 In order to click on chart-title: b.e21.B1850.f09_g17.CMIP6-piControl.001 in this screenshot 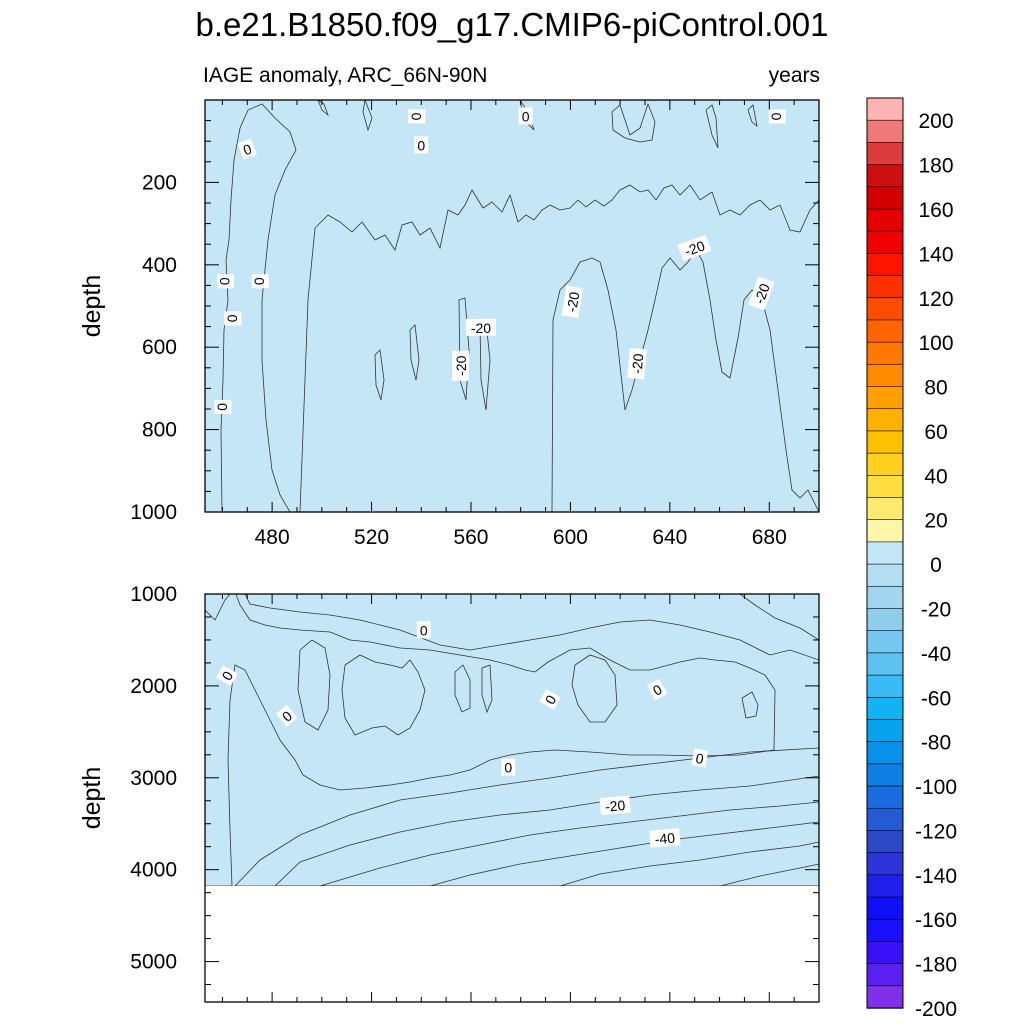, I will do `click(512, 24)`.